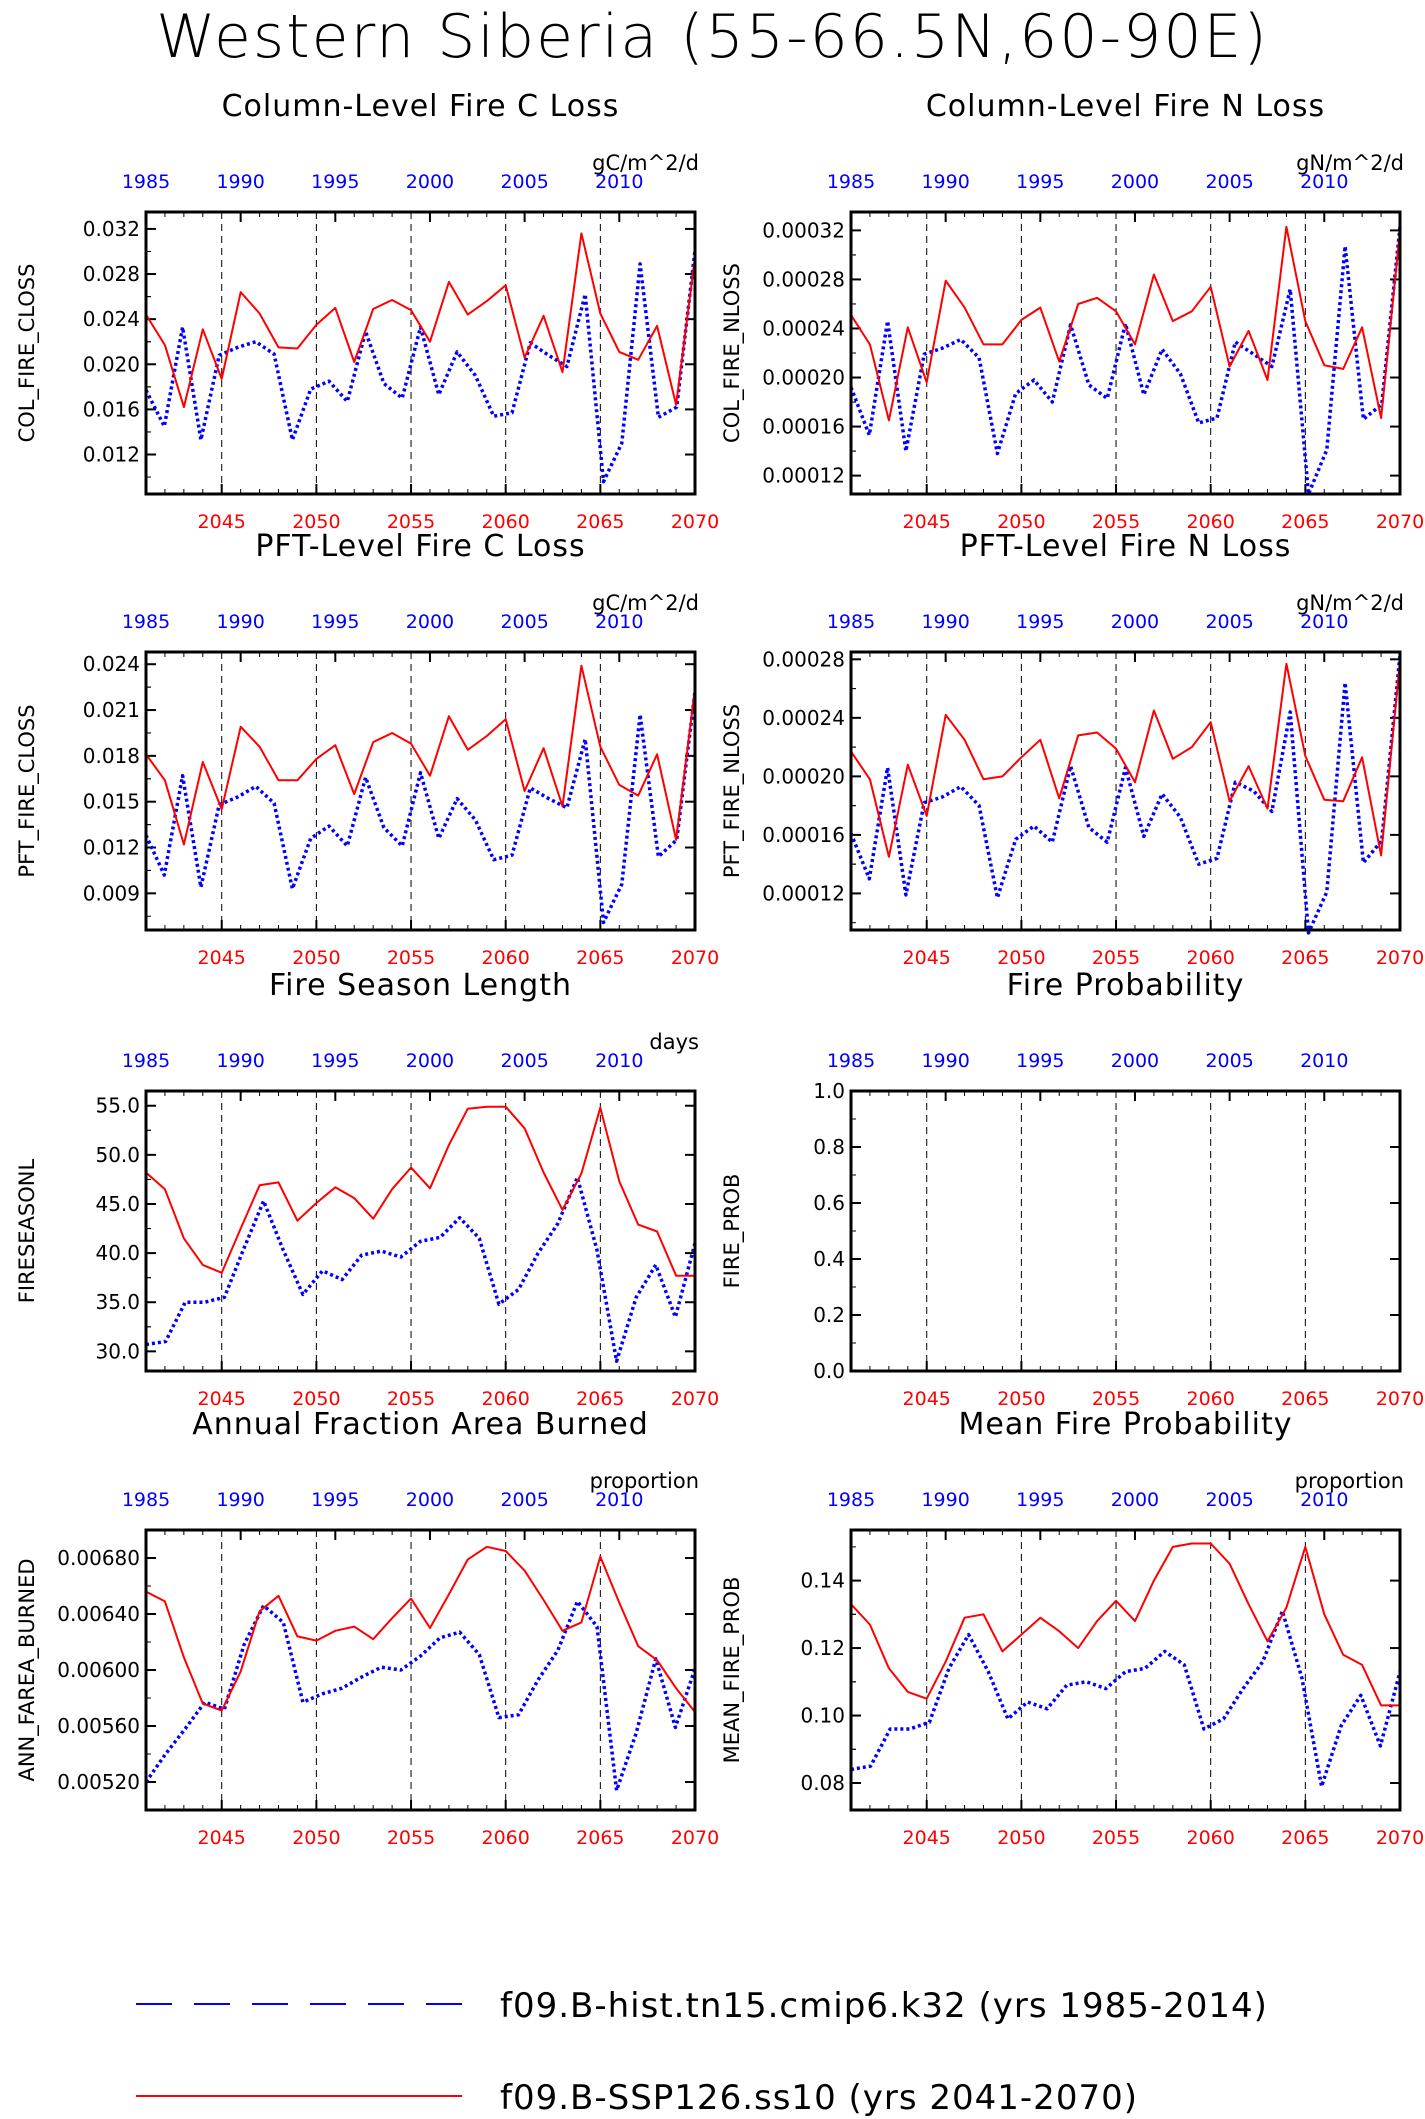 This screenshot has width=1425, height=2119. Describe the element at coordinates (803, 378) in the screenshot. I see `y-tick-label: 0.00020` at that location.